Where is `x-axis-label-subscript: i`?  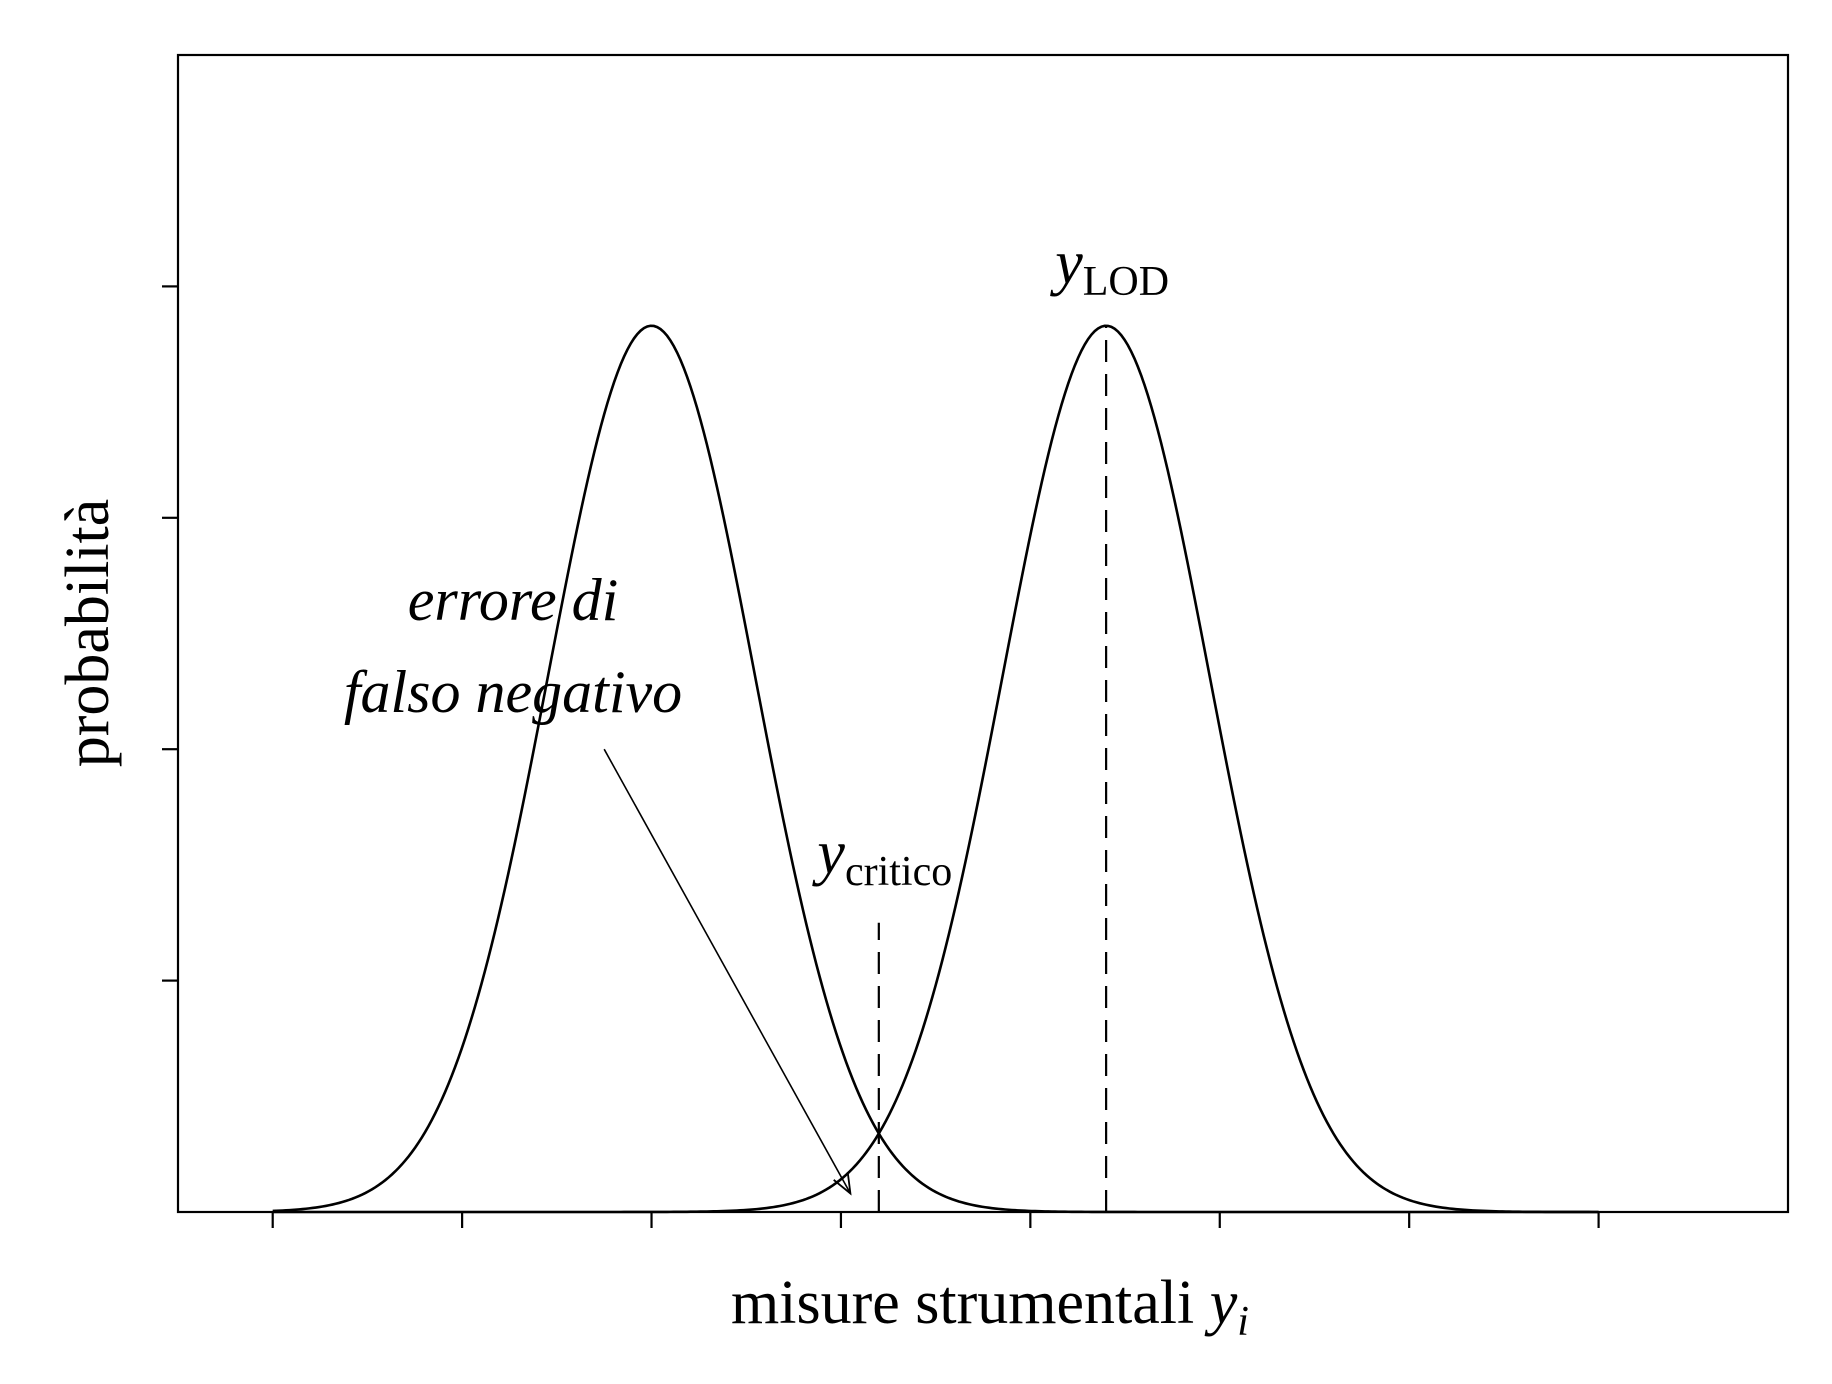
x-axis-label-subscript: i is located at coordinates (1243, 1322).